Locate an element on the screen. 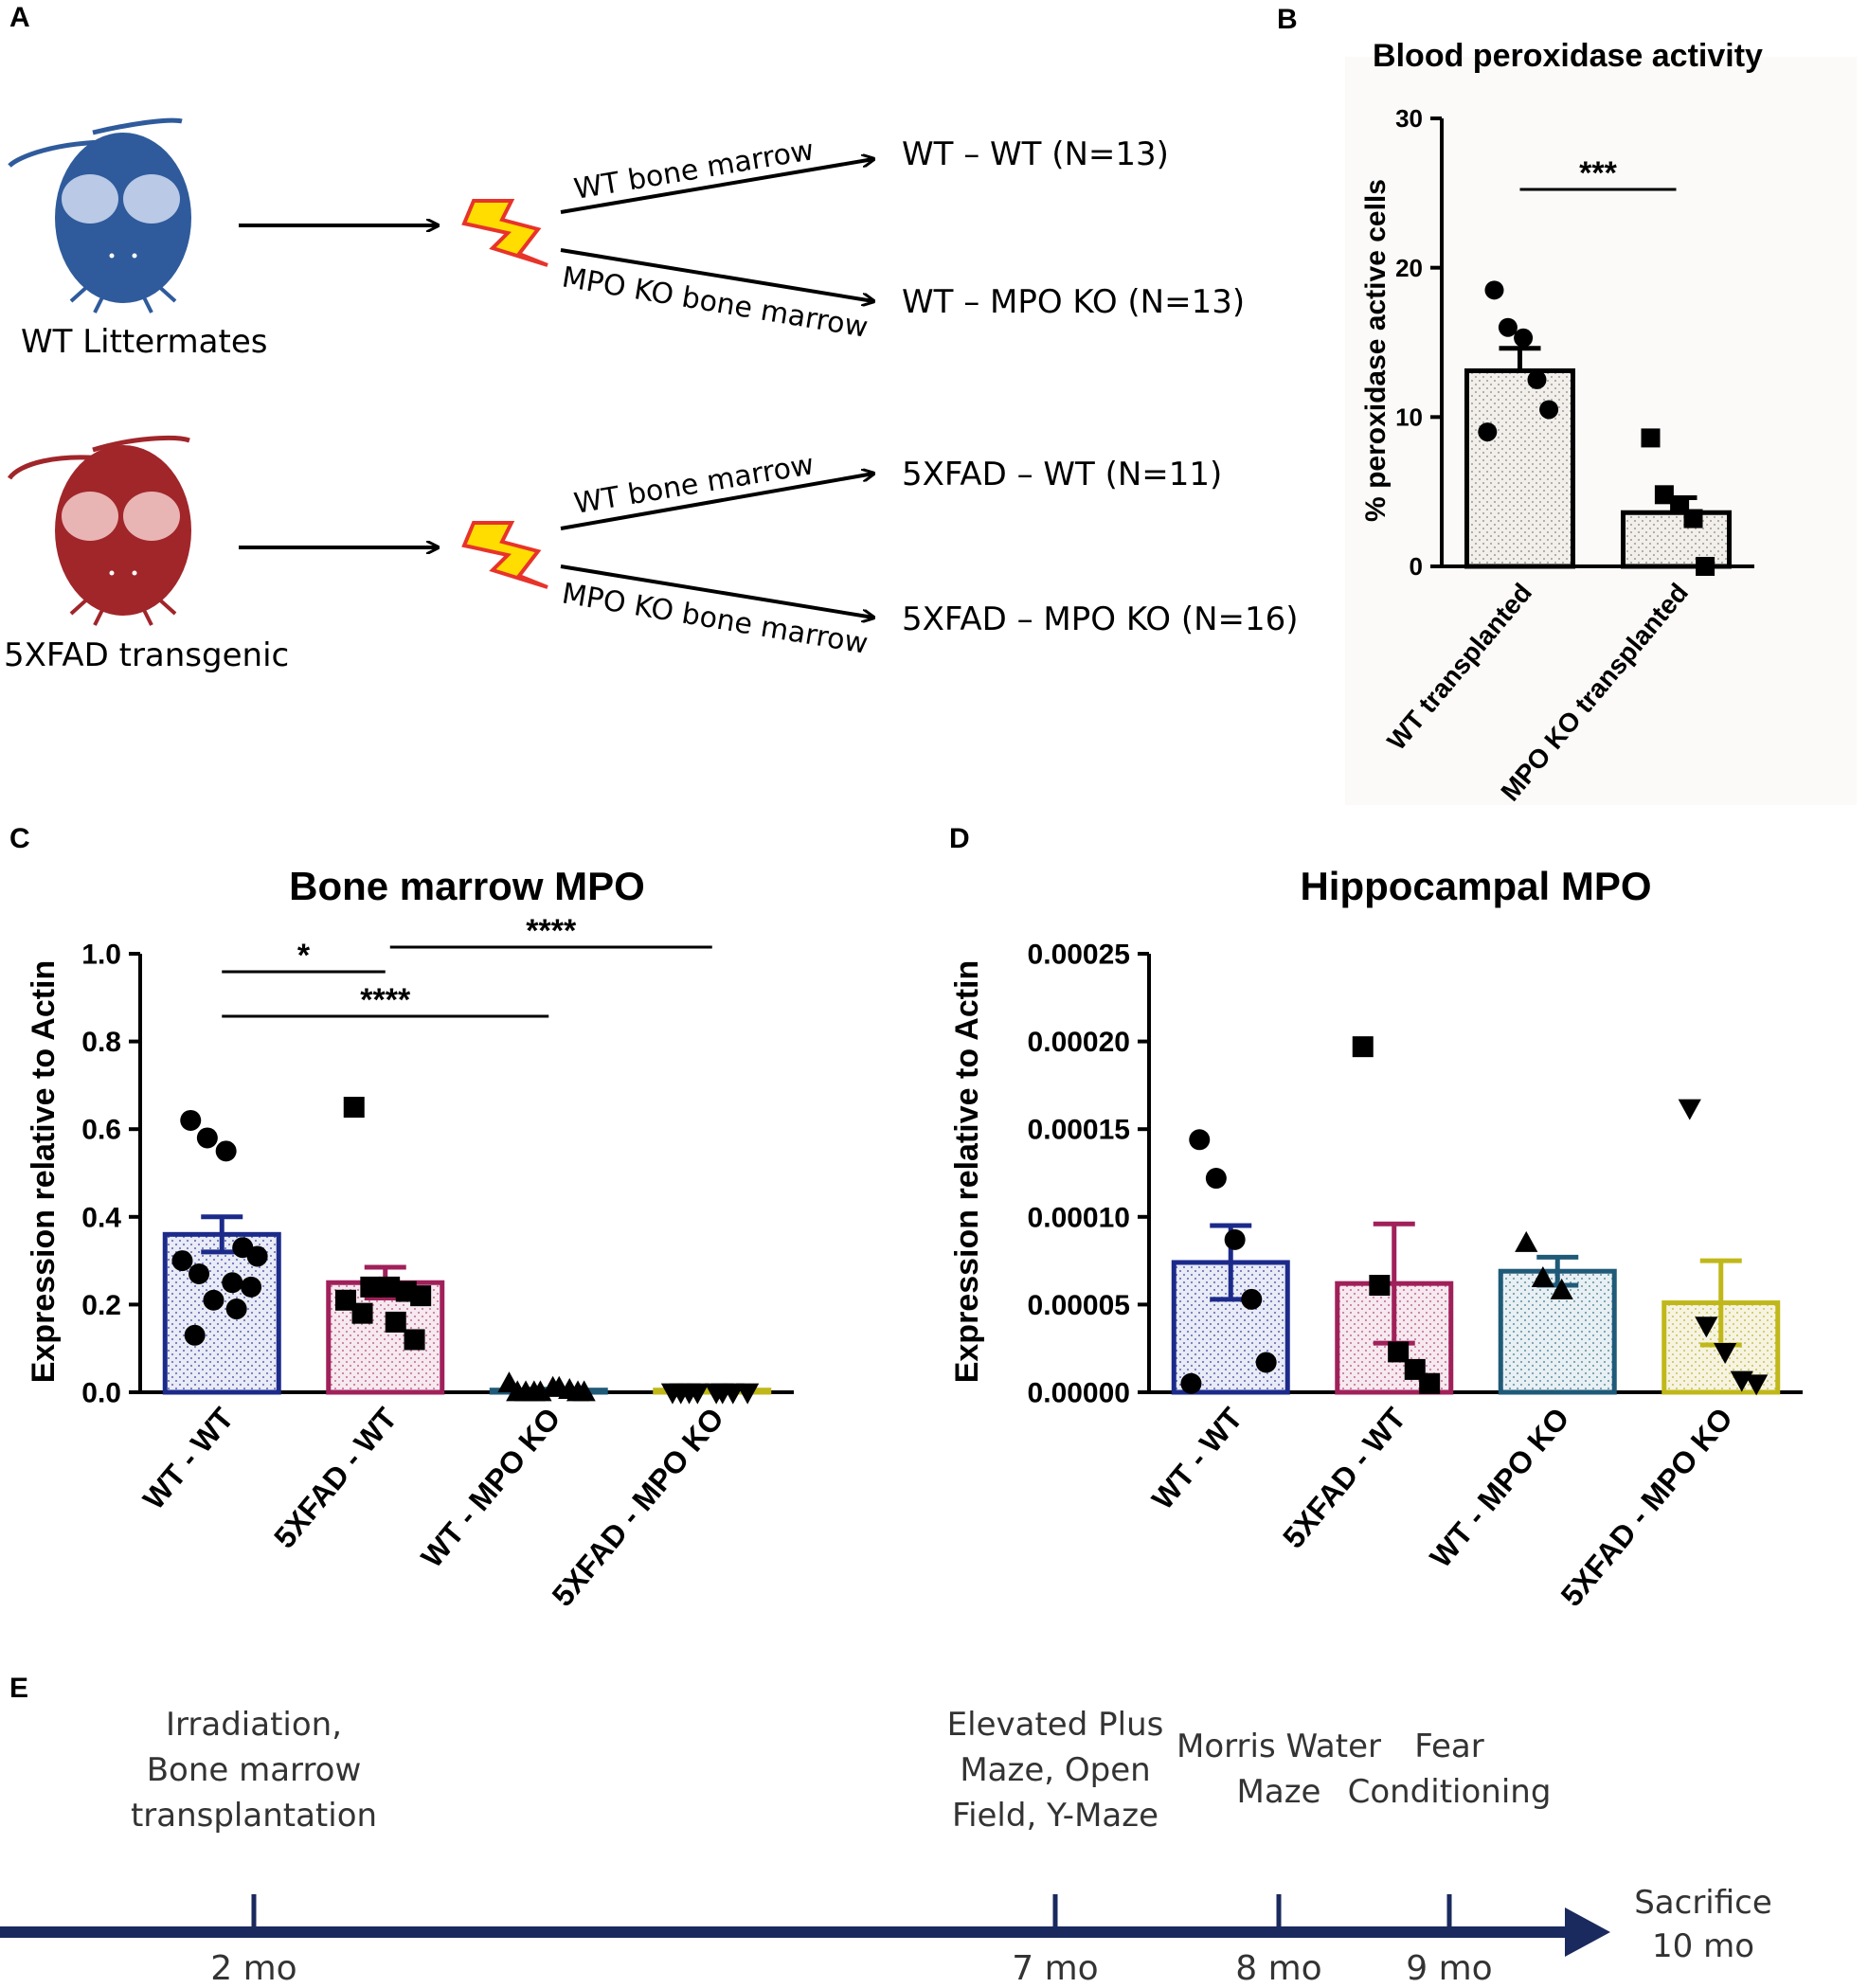 The height and width of the screenshot is (1988, 1868). timeline-event-label: transplantation is located at coordinates (254, 1816).